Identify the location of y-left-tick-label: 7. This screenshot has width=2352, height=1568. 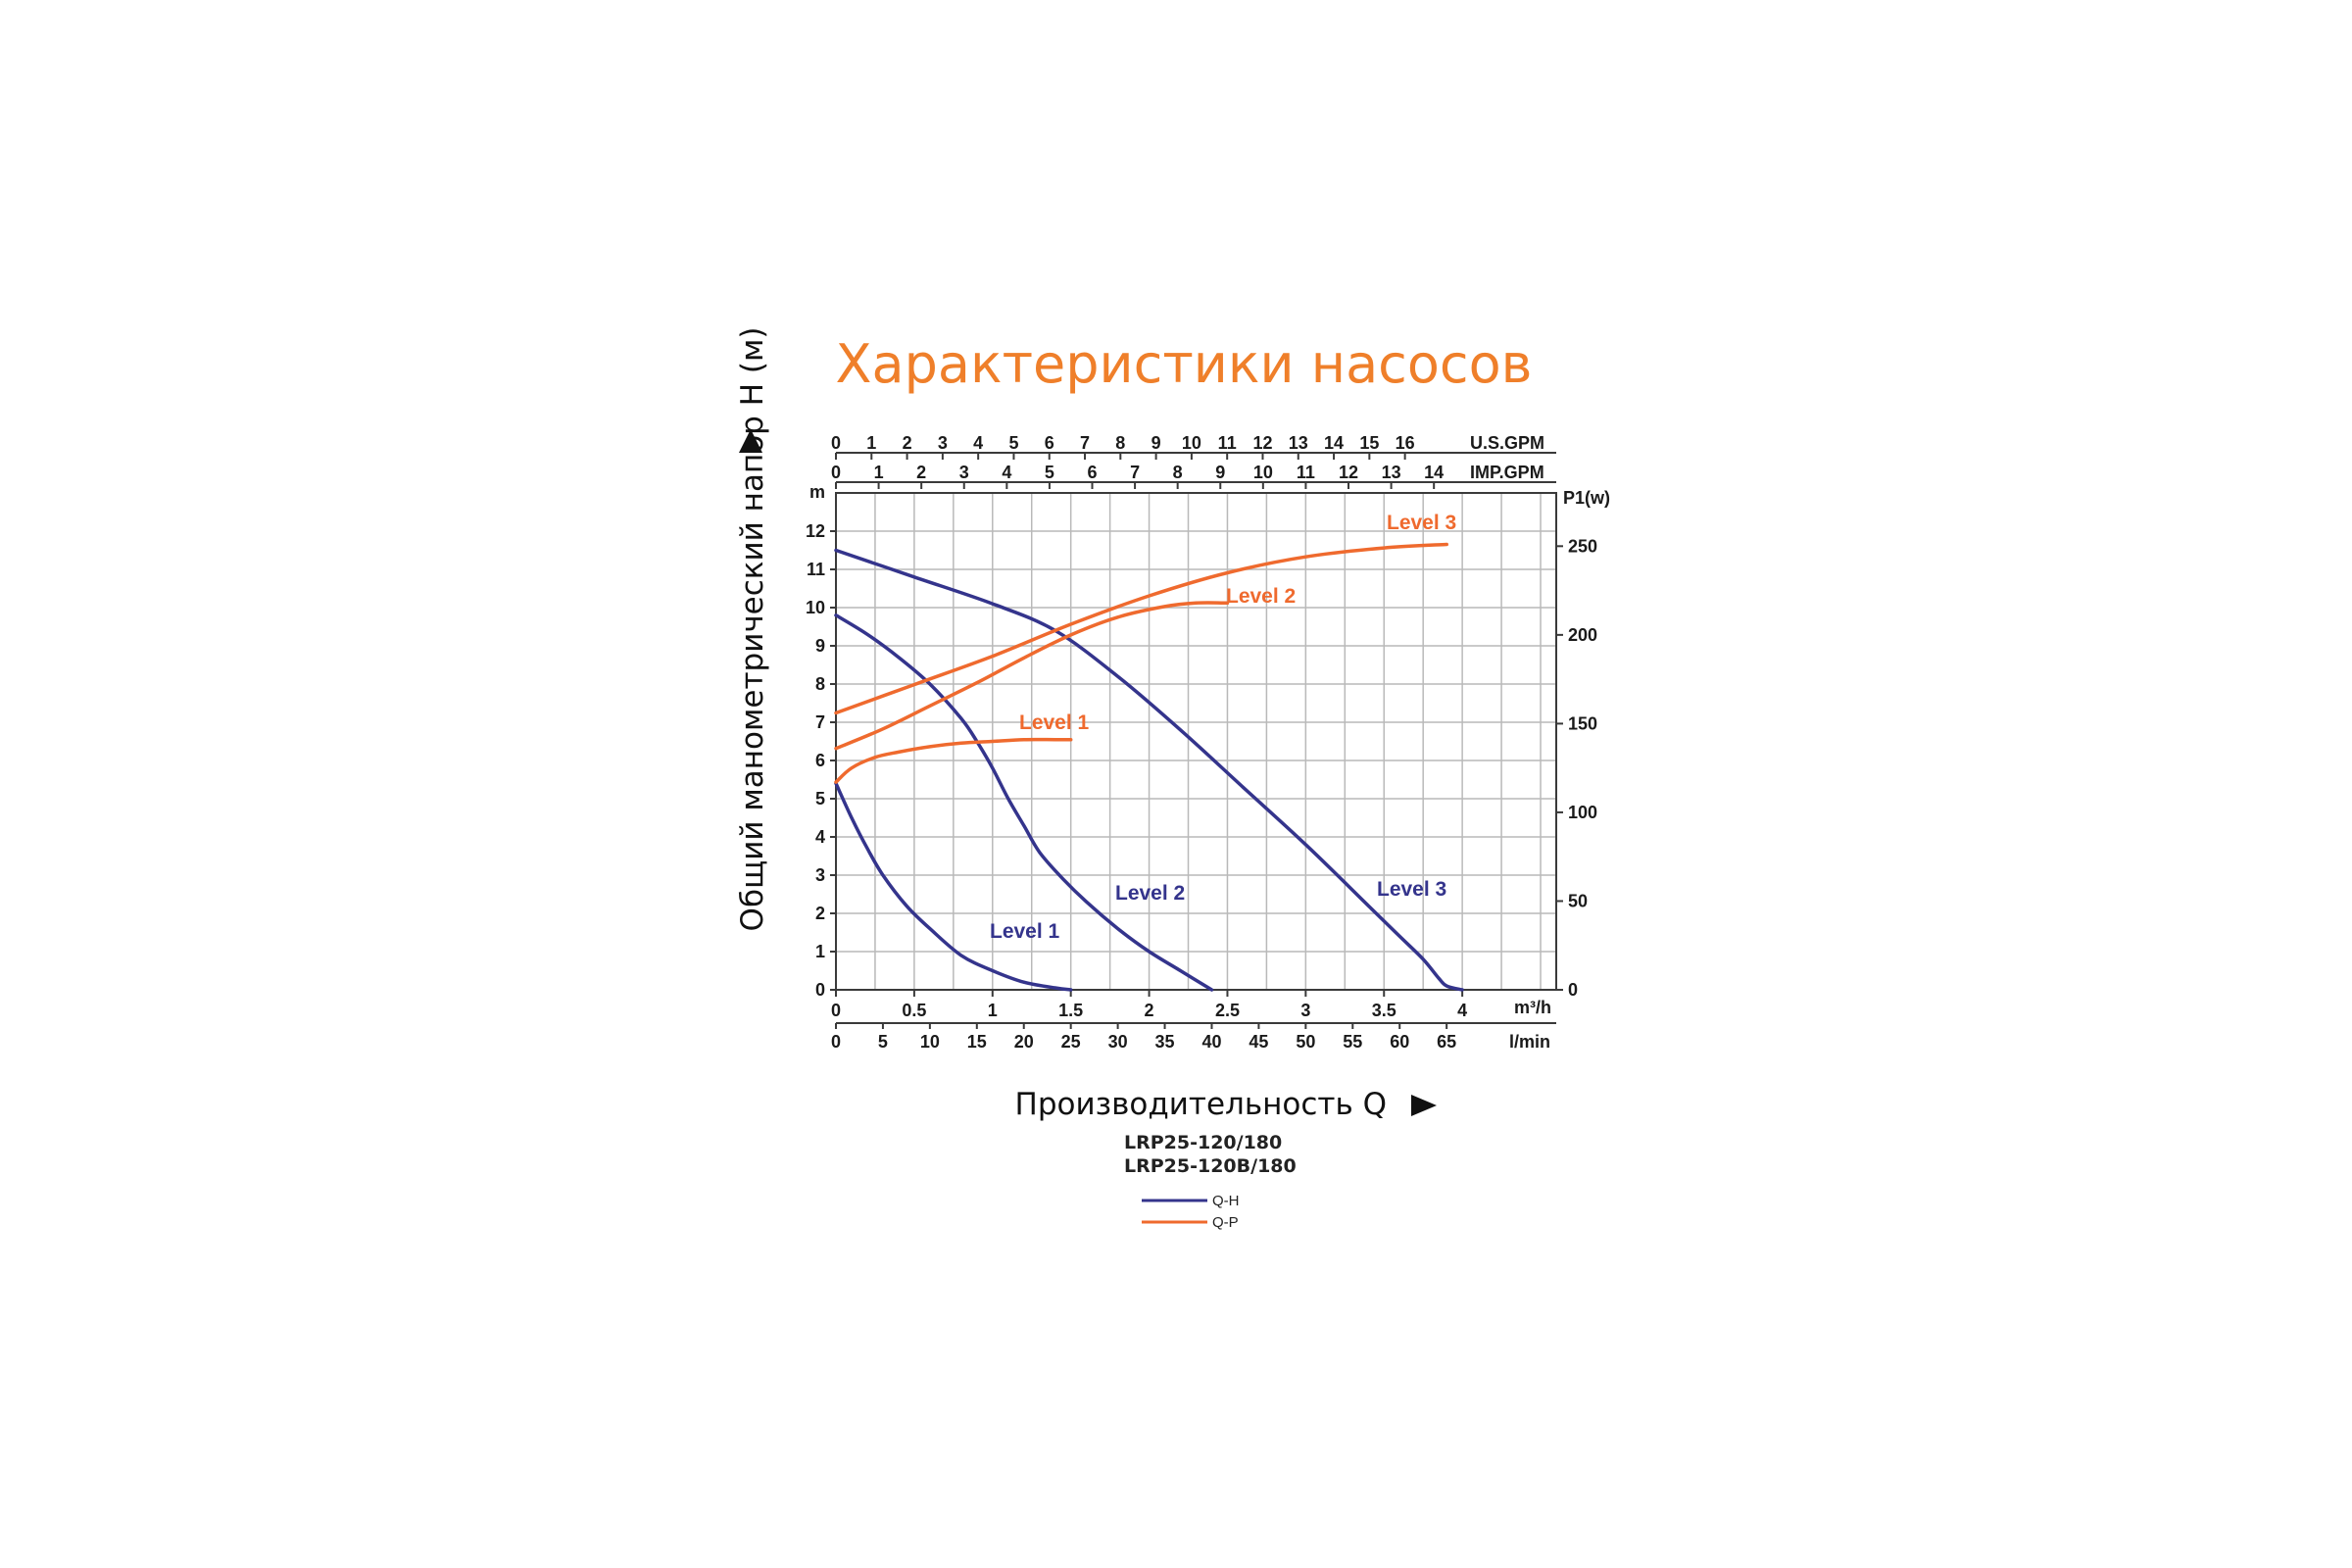
(820, 722).